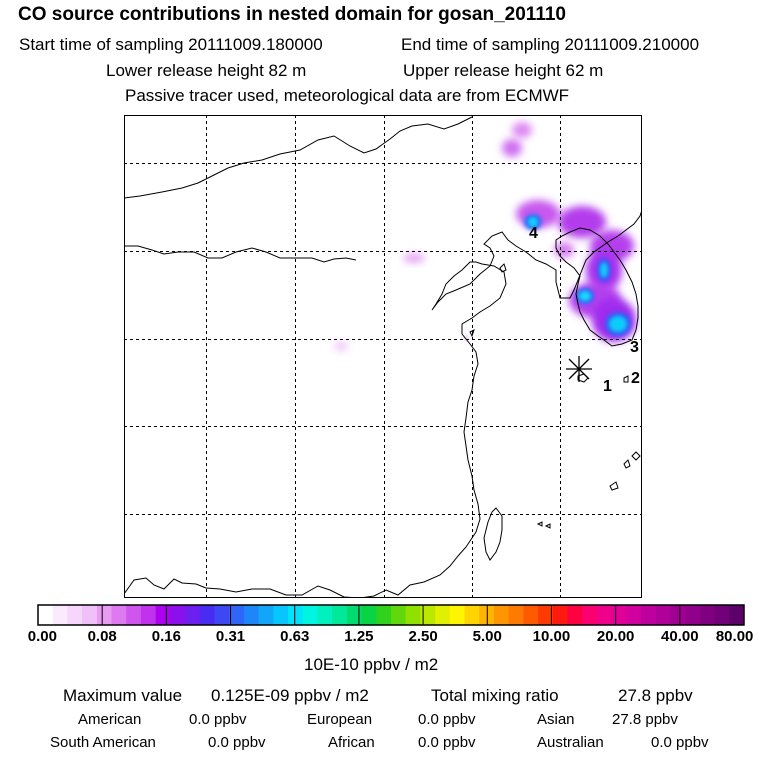 Image resolution: width=768 pixels, height=768 pixels. Describe the element at coordinates (423, 636) in the screenshot. I see `colorbar-tick-label: 2.50` at that location.